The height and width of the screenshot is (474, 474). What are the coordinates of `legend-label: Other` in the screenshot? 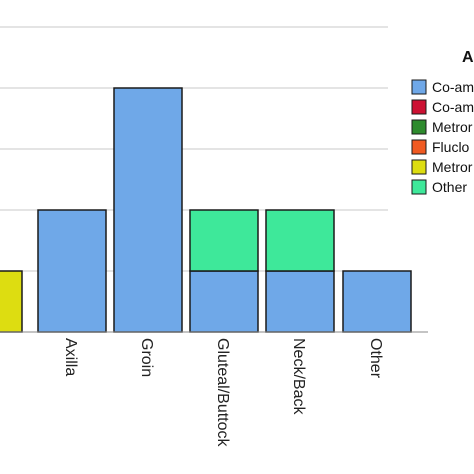 It's located at (449, 187).